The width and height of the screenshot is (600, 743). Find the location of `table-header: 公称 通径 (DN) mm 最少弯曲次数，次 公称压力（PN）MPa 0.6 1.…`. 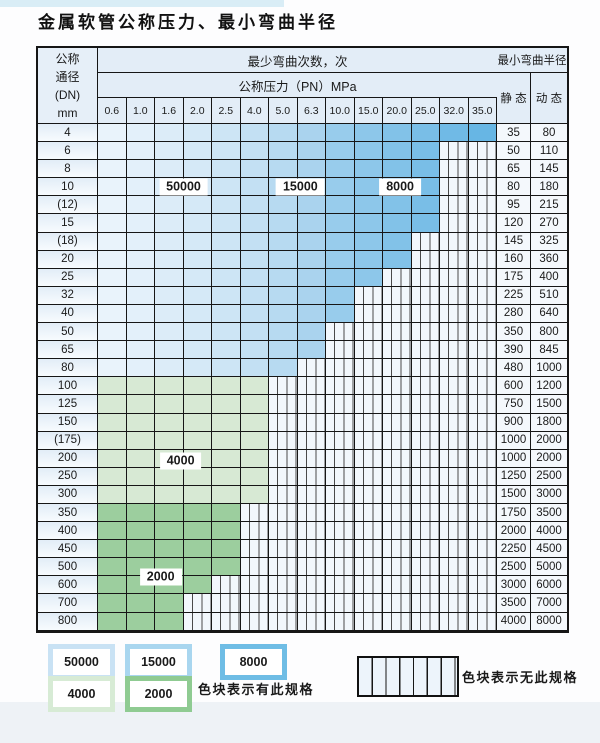

table-header: 公称 通径 (DN) mm 最少弯曲次数，次 公称压力（PN）MPa 0.6 1.… is located at coordinates (302, 86).